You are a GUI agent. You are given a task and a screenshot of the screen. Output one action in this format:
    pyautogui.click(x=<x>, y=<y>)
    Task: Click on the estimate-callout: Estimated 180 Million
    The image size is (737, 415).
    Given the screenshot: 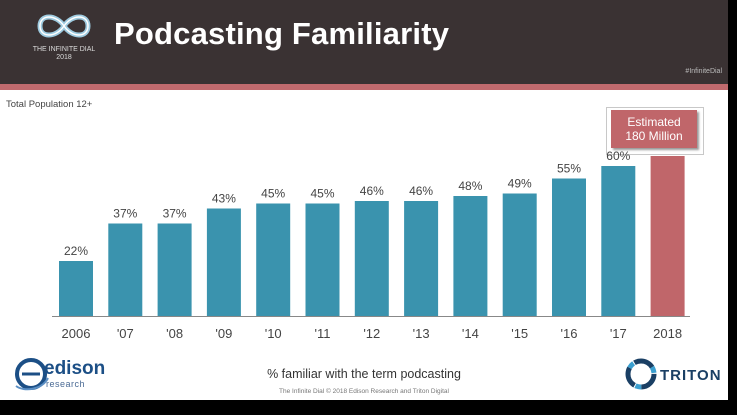 What is the action you would take?
    pyautogui.click(x=654, y=129)
    